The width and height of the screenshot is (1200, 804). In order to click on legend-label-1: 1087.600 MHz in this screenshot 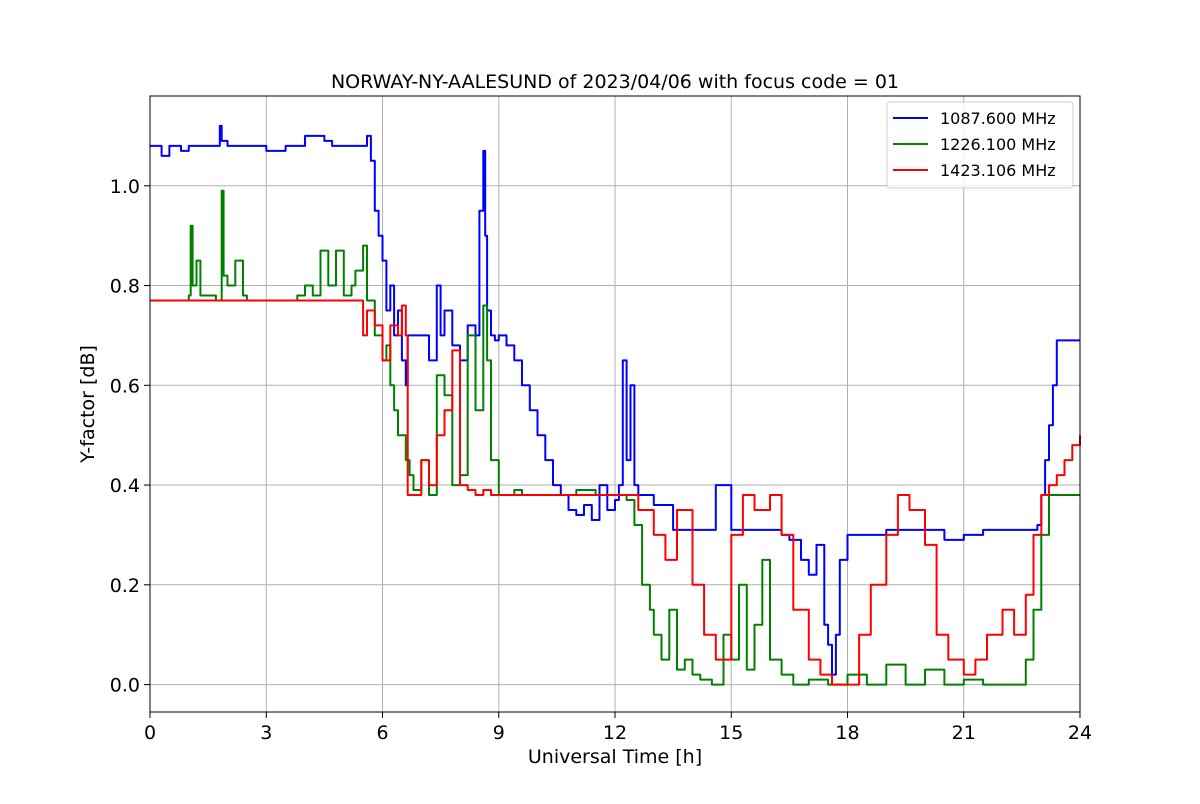, I will do `click(998, 118)`.